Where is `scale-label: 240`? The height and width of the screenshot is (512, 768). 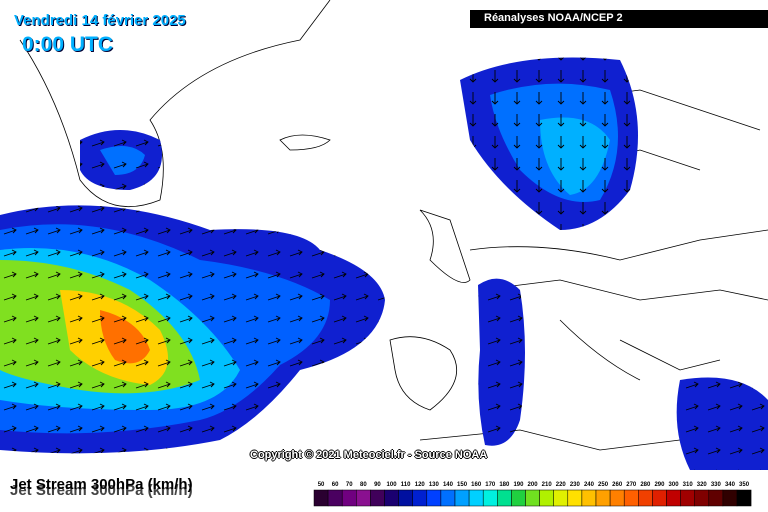
scale-label: 240 is located at coordinates (589, 485).